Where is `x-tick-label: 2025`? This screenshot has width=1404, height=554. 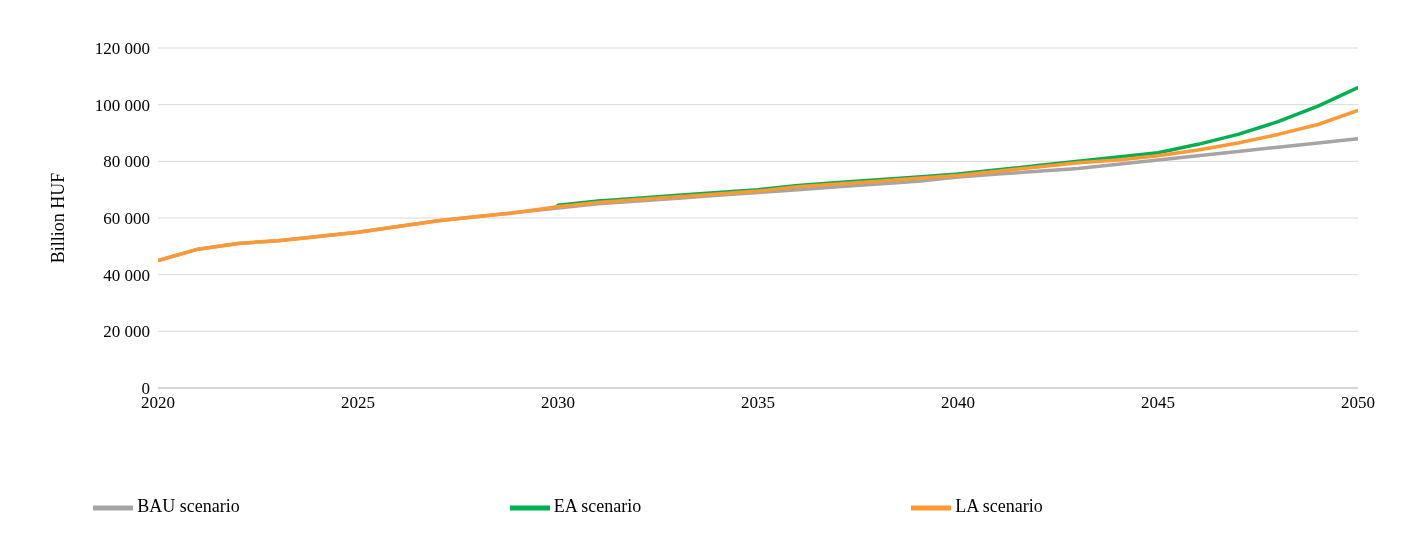
x-tick-label: 2025 is located at coordinates (358, 403).